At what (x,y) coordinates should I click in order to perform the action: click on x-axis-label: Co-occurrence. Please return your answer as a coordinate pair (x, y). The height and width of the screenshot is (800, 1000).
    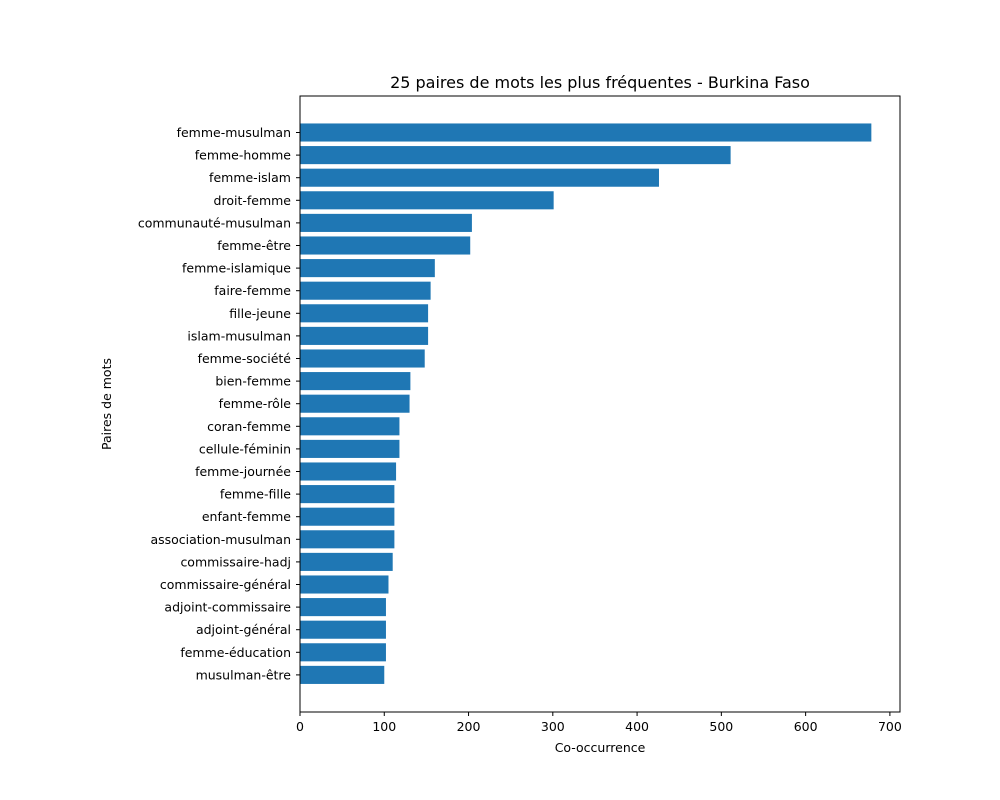
    Looking at the image, I should click on (600, 747).